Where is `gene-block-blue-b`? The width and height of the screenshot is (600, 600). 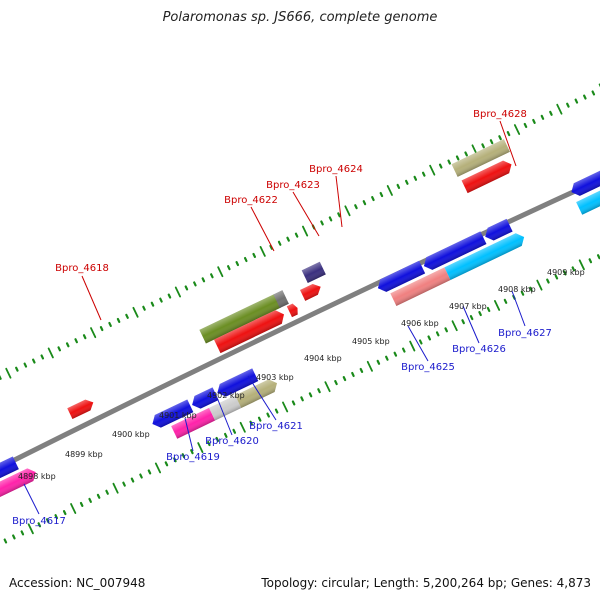 gene-block-blue-b is located at coordinates (171, 415).